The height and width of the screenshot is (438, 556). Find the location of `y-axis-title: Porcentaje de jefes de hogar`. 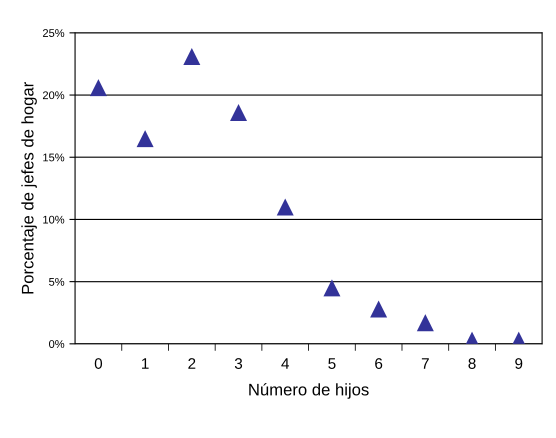

y-axis-title: Porcentaje de jefes de hogar is located at coordinates (29, 188).